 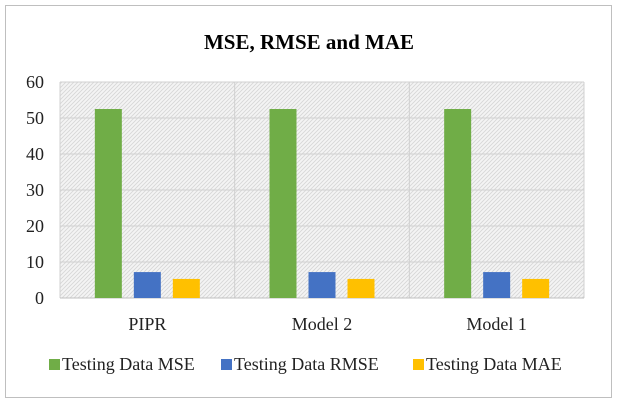 I want to click on y-tick-label: 60, so click(x=35, y=82).